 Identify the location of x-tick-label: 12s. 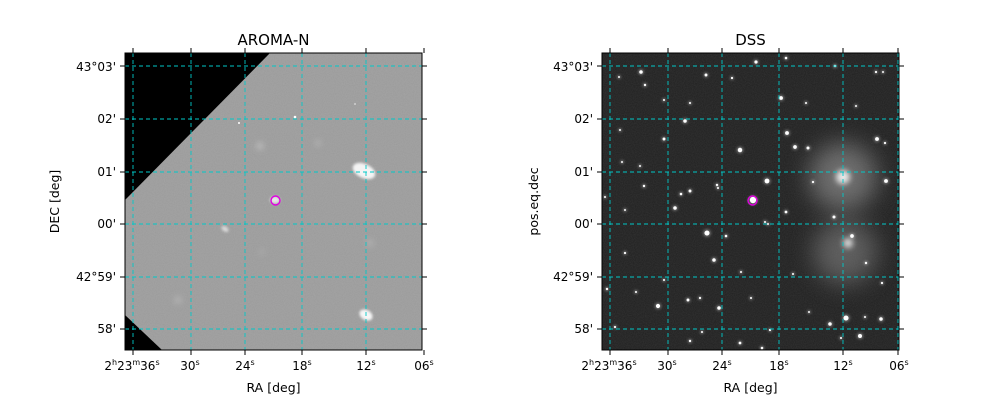
(842, 365).